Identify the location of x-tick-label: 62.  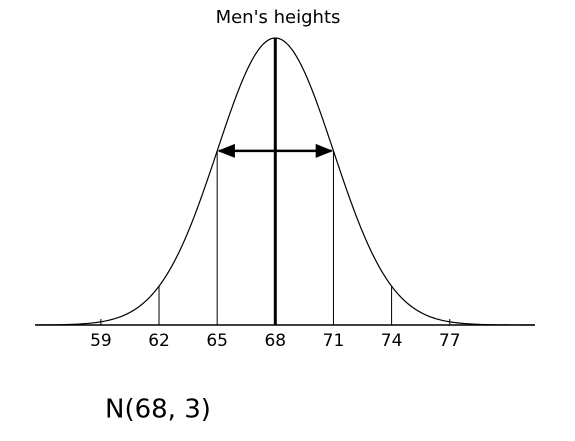
(159, 341).